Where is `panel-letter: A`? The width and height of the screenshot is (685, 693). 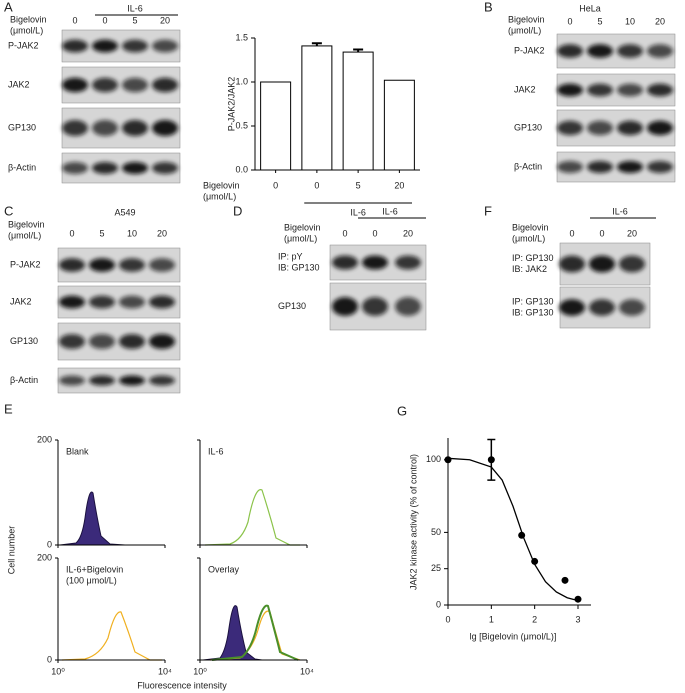
panel-letter: A is located at coordinates (8, 7).